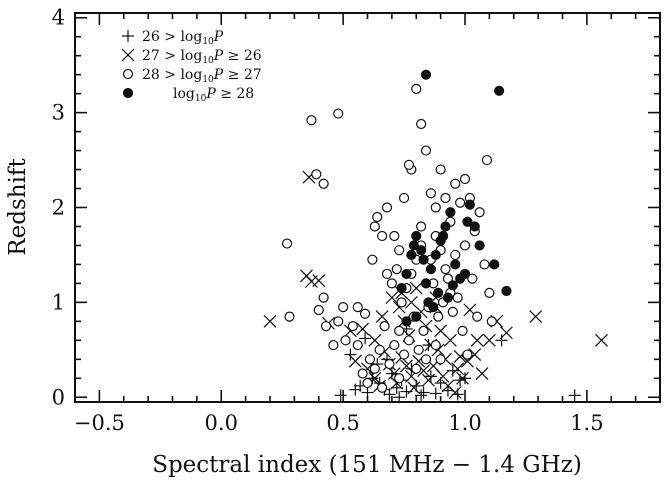  Describe the element at coordinates (128, 36) in the screenshot. I see `legend-marker-plus` at that location.